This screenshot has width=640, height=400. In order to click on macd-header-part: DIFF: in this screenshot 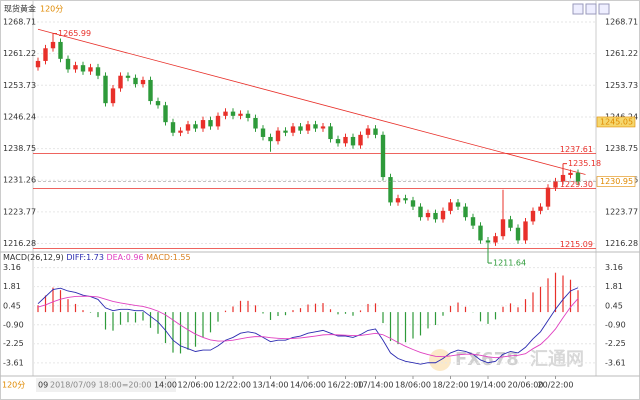, I will do `click(76, 257)`.